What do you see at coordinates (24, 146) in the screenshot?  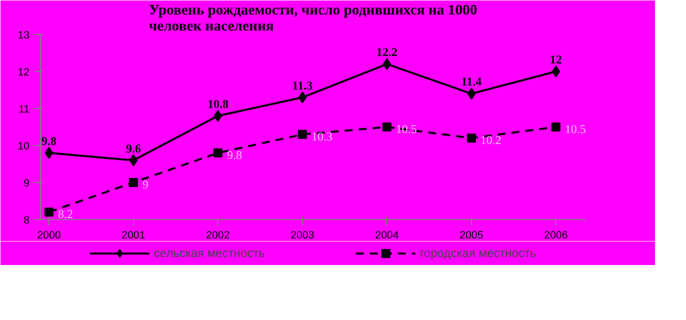 I see `y-tick-label: 10` at bounding box center [24, 146].